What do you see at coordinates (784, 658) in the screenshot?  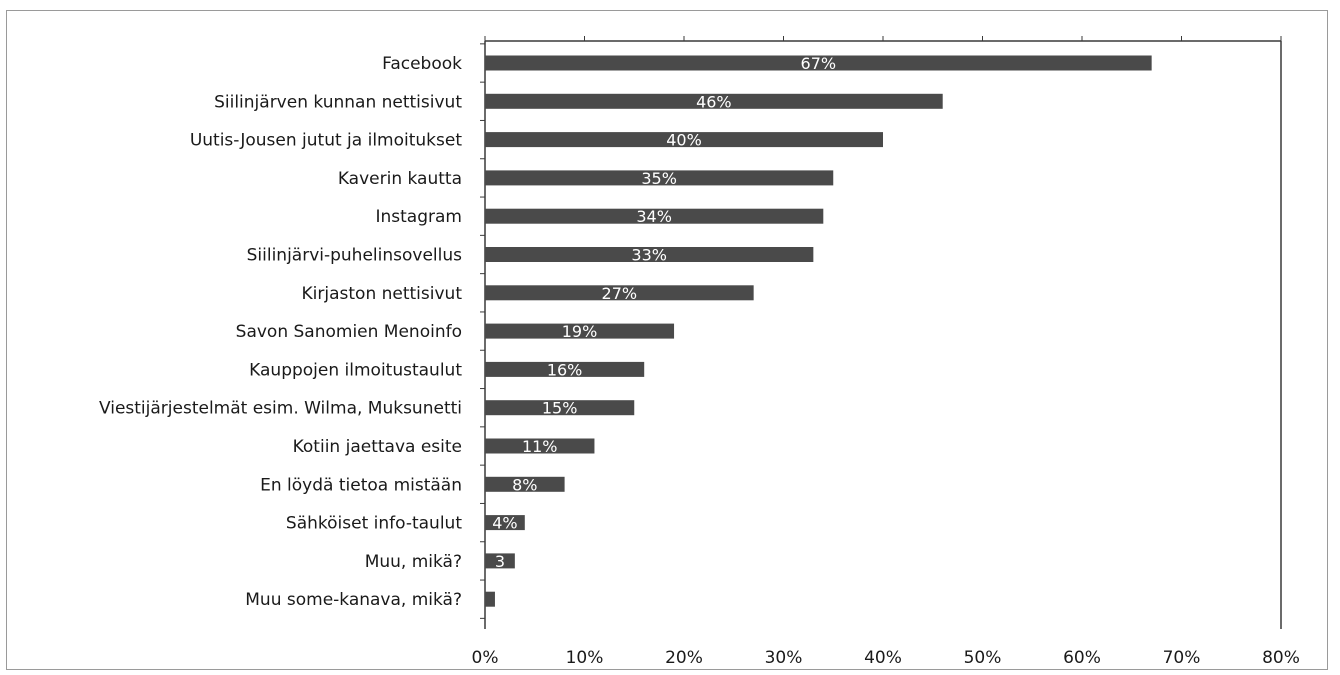 I see `x-tick-label: 30%` at bounding box center [784, 658].